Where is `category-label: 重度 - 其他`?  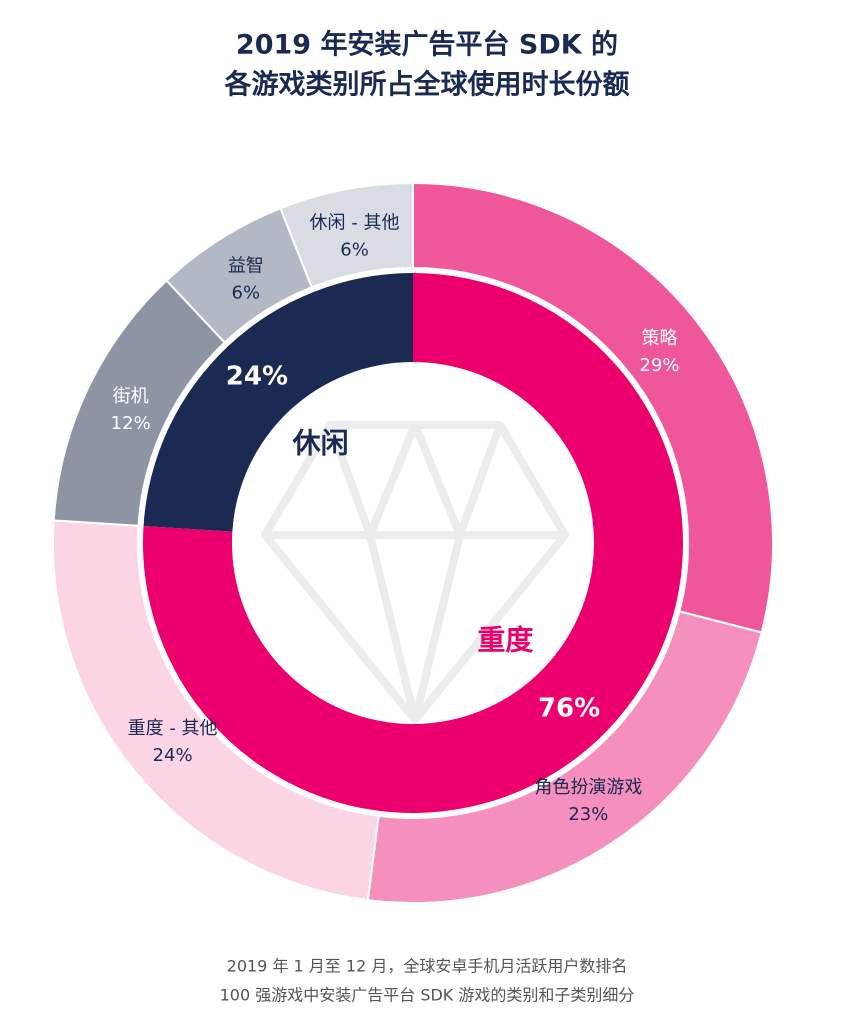 category-label: 重度 - 其他 is located at coordinates (173, 728).